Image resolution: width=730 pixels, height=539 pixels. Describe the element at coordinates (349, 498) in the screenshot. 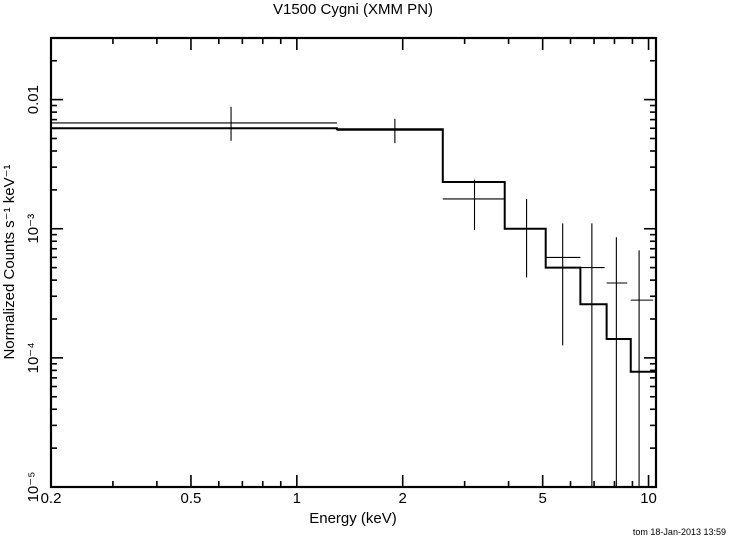

I see `x-axis-tick-labels: 0.2 0.5 1 2 5 10` at that location.